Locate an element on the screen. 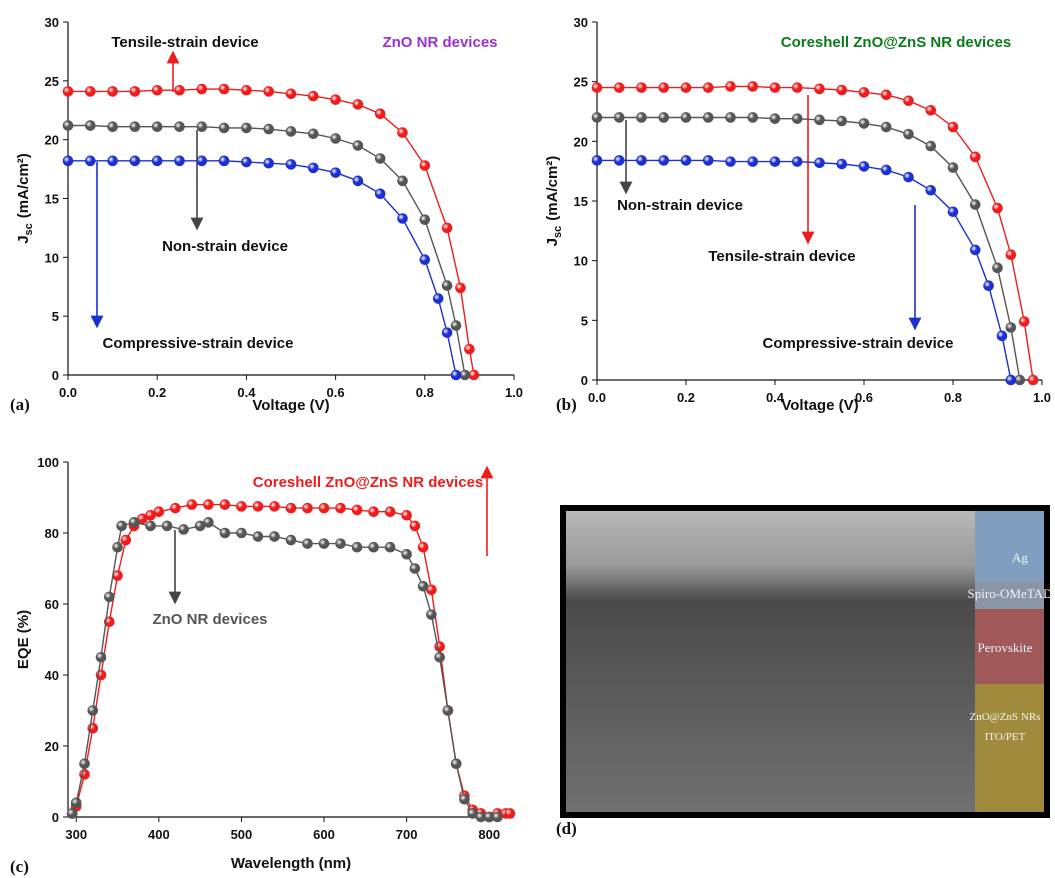  y-tick-label: 20 is located at coordinates (52, 746).